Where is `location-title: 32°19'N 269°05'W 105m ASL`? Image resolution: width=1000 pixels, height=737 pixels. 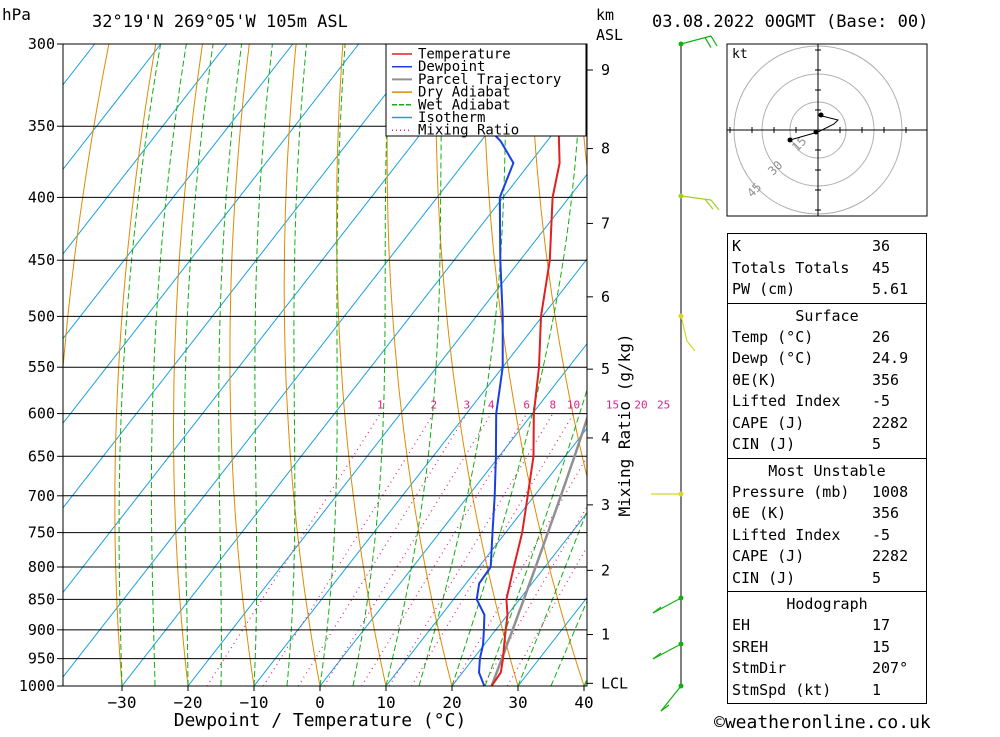
location-title: 32°19'N 269°05'W 105m ASL is located at coordinates (220, 22).